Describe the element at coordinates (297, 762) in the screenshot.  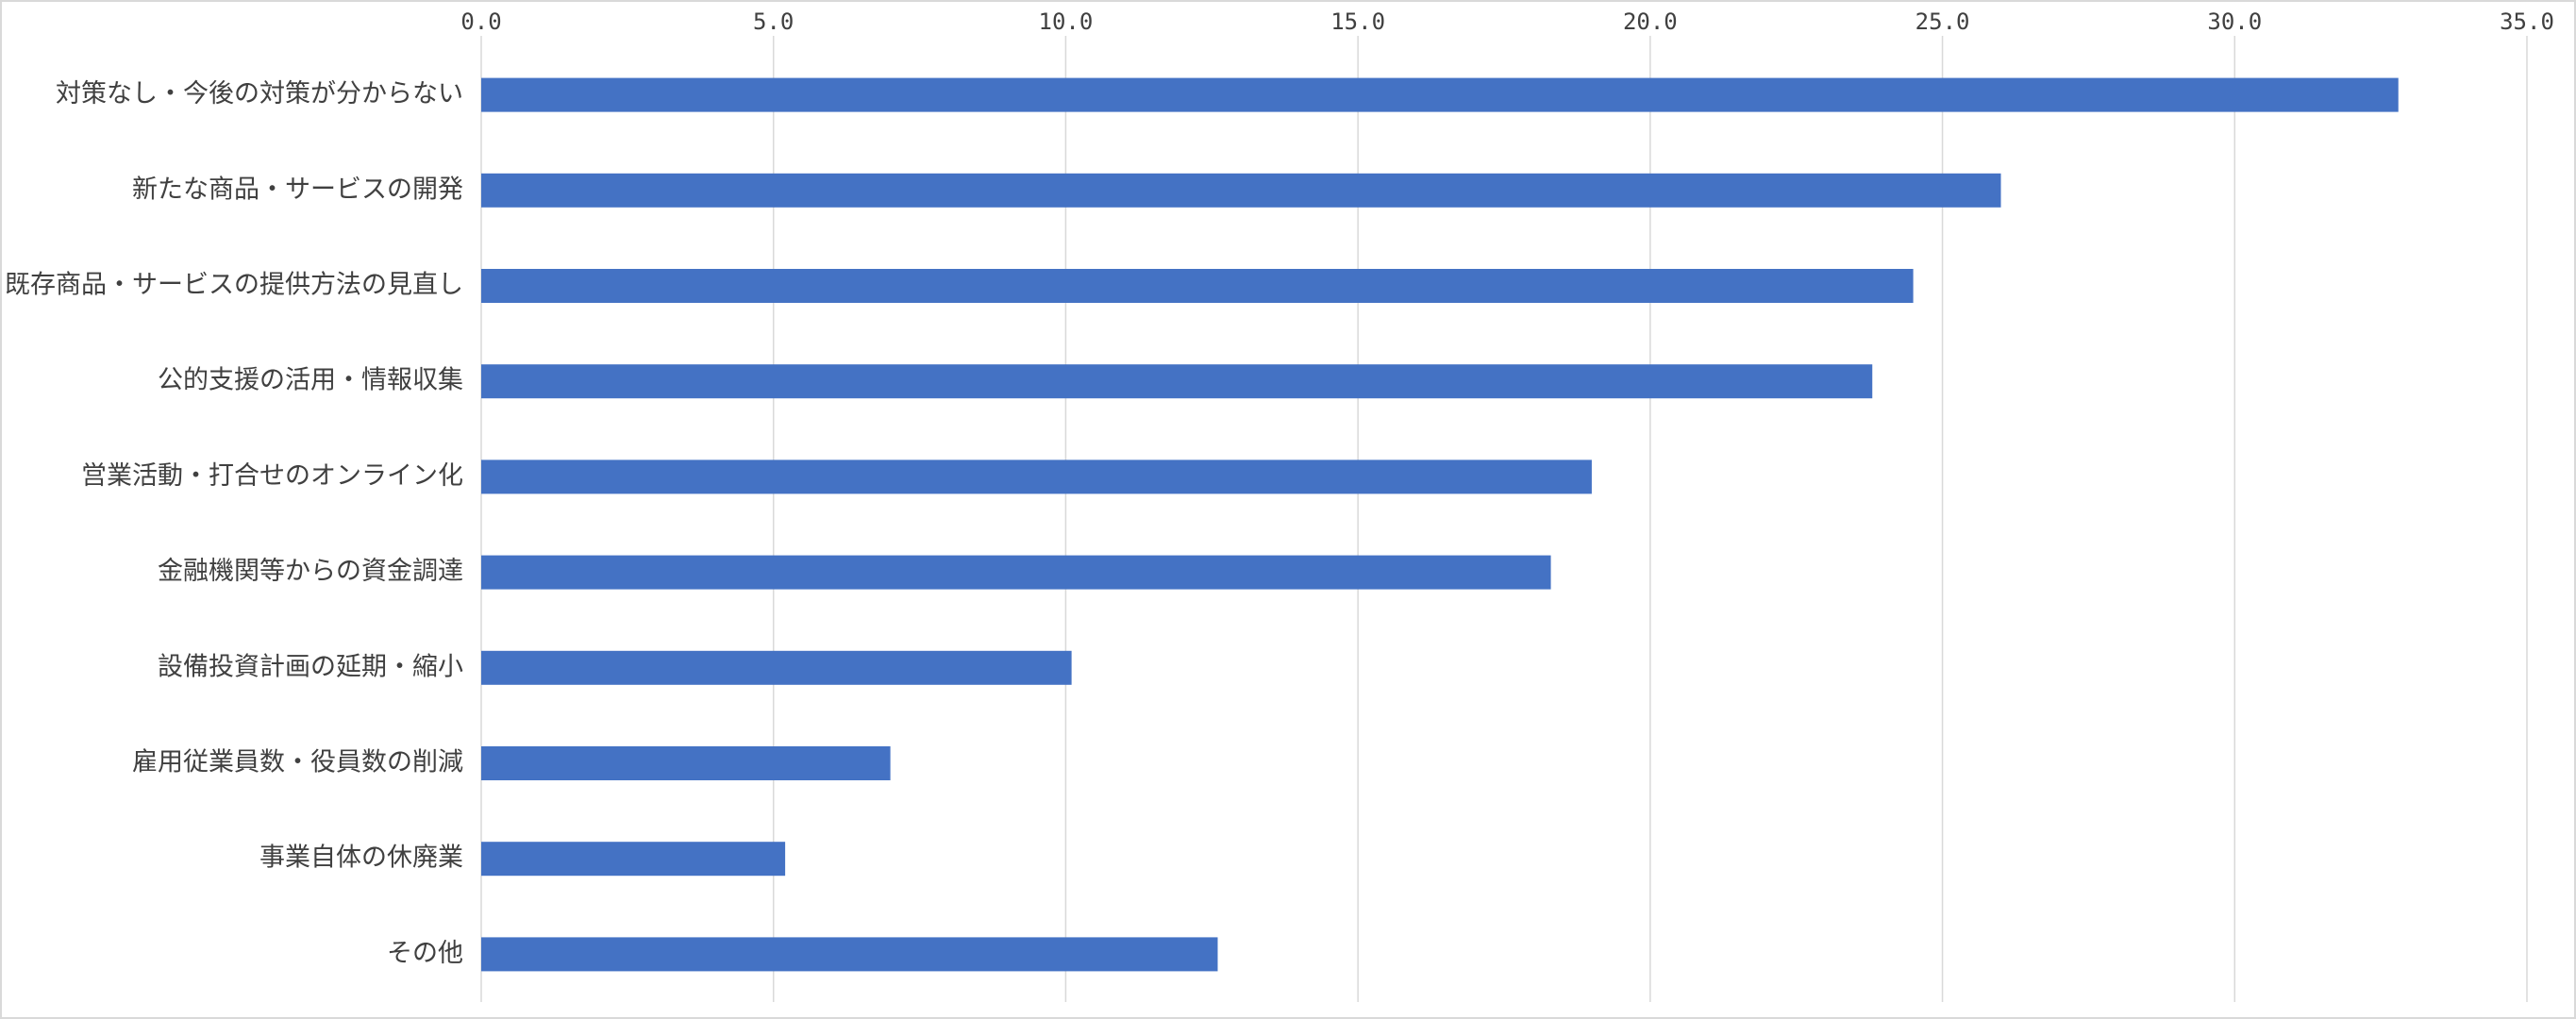
I see `y-tick-label: 雇用従業員数・役員数の削減` at that location.